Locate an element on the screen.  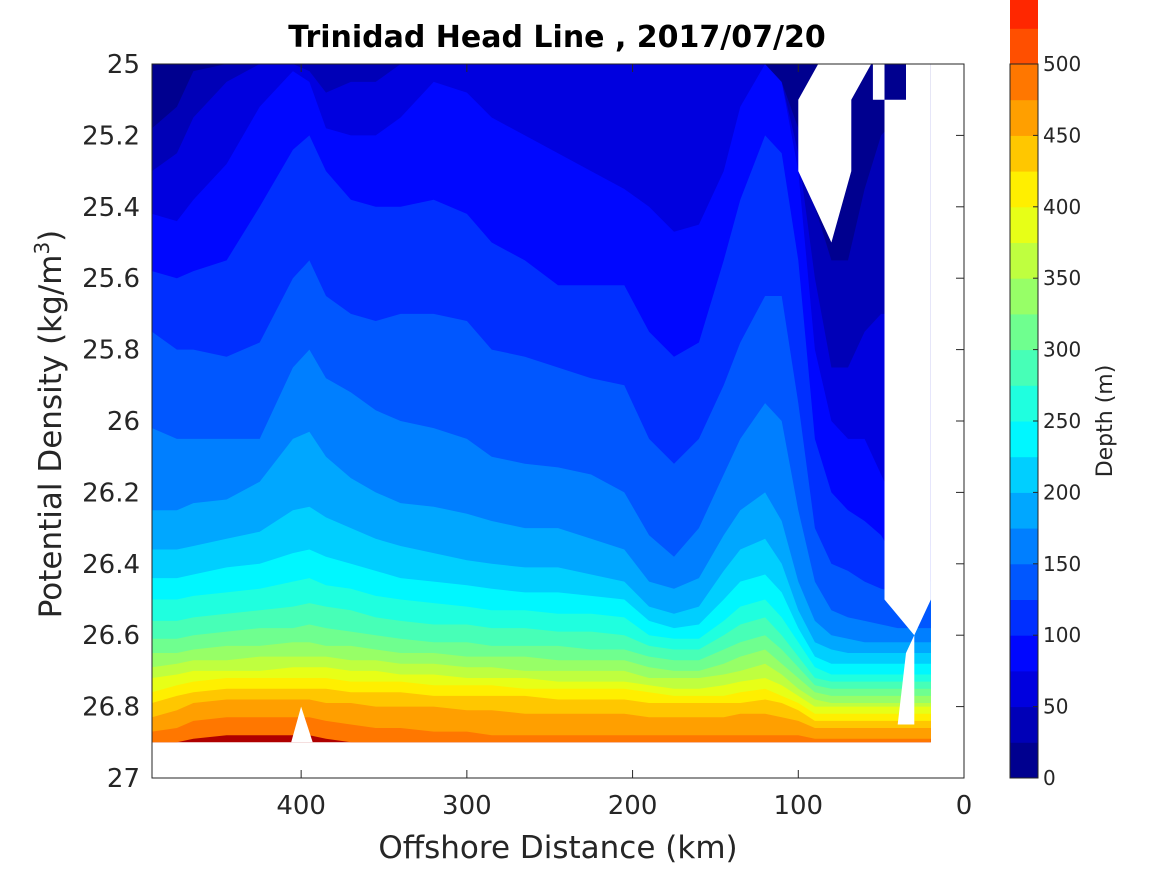
colorbar-tick-label: 450 is located at coordinates (1062, 135).